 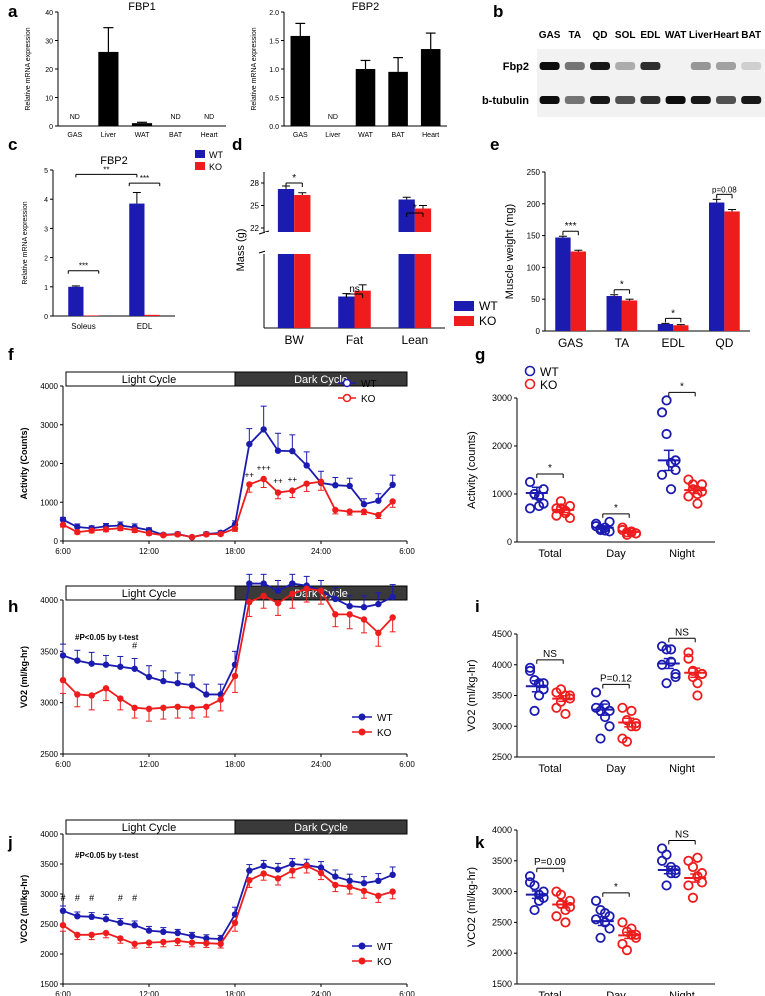 What do you see at coordinates (264, 232) in the screenshot?
I see `axis-break-mark` at bounding box center [264, 232].